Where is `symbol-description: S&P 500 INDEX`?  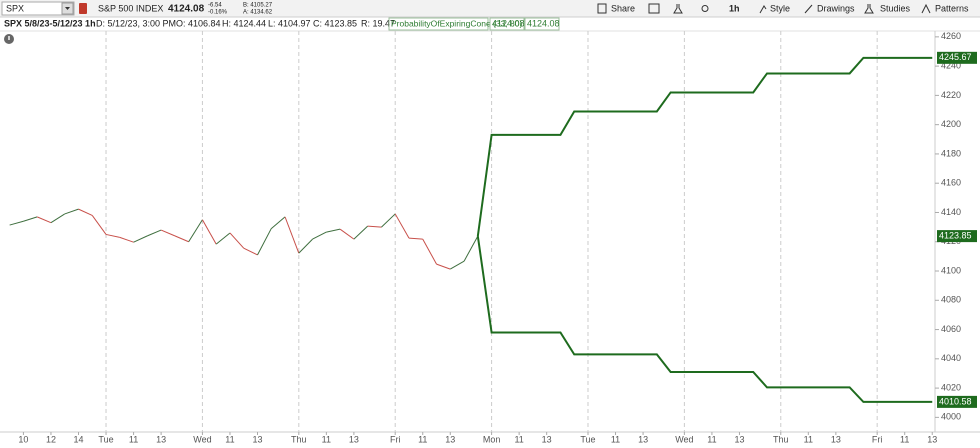
symbol-description: S&P 500 INDEX is located at coordinates (130, 8).